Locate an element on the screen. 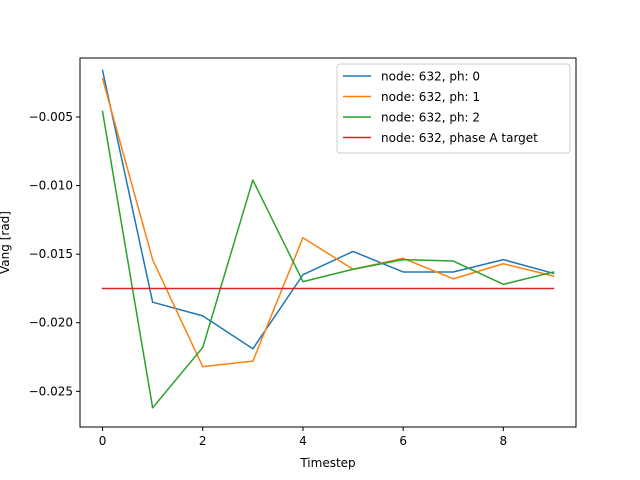 The height and width of the screenshot is (480, 640). x-tick-label: 0 is located at coordinates (103, 441).